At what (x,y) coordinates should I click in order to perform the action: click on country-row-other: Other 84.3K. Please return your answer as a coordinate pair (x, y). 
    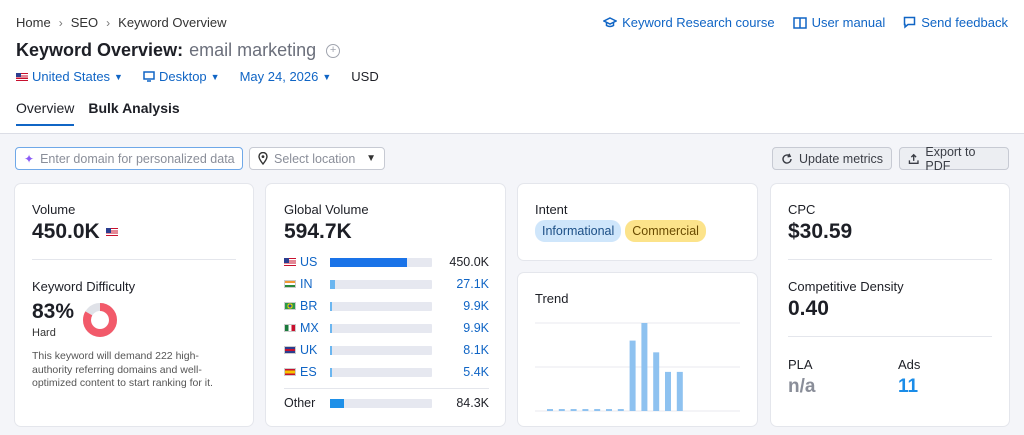
    Looking at the image, I should click on (386, 403).